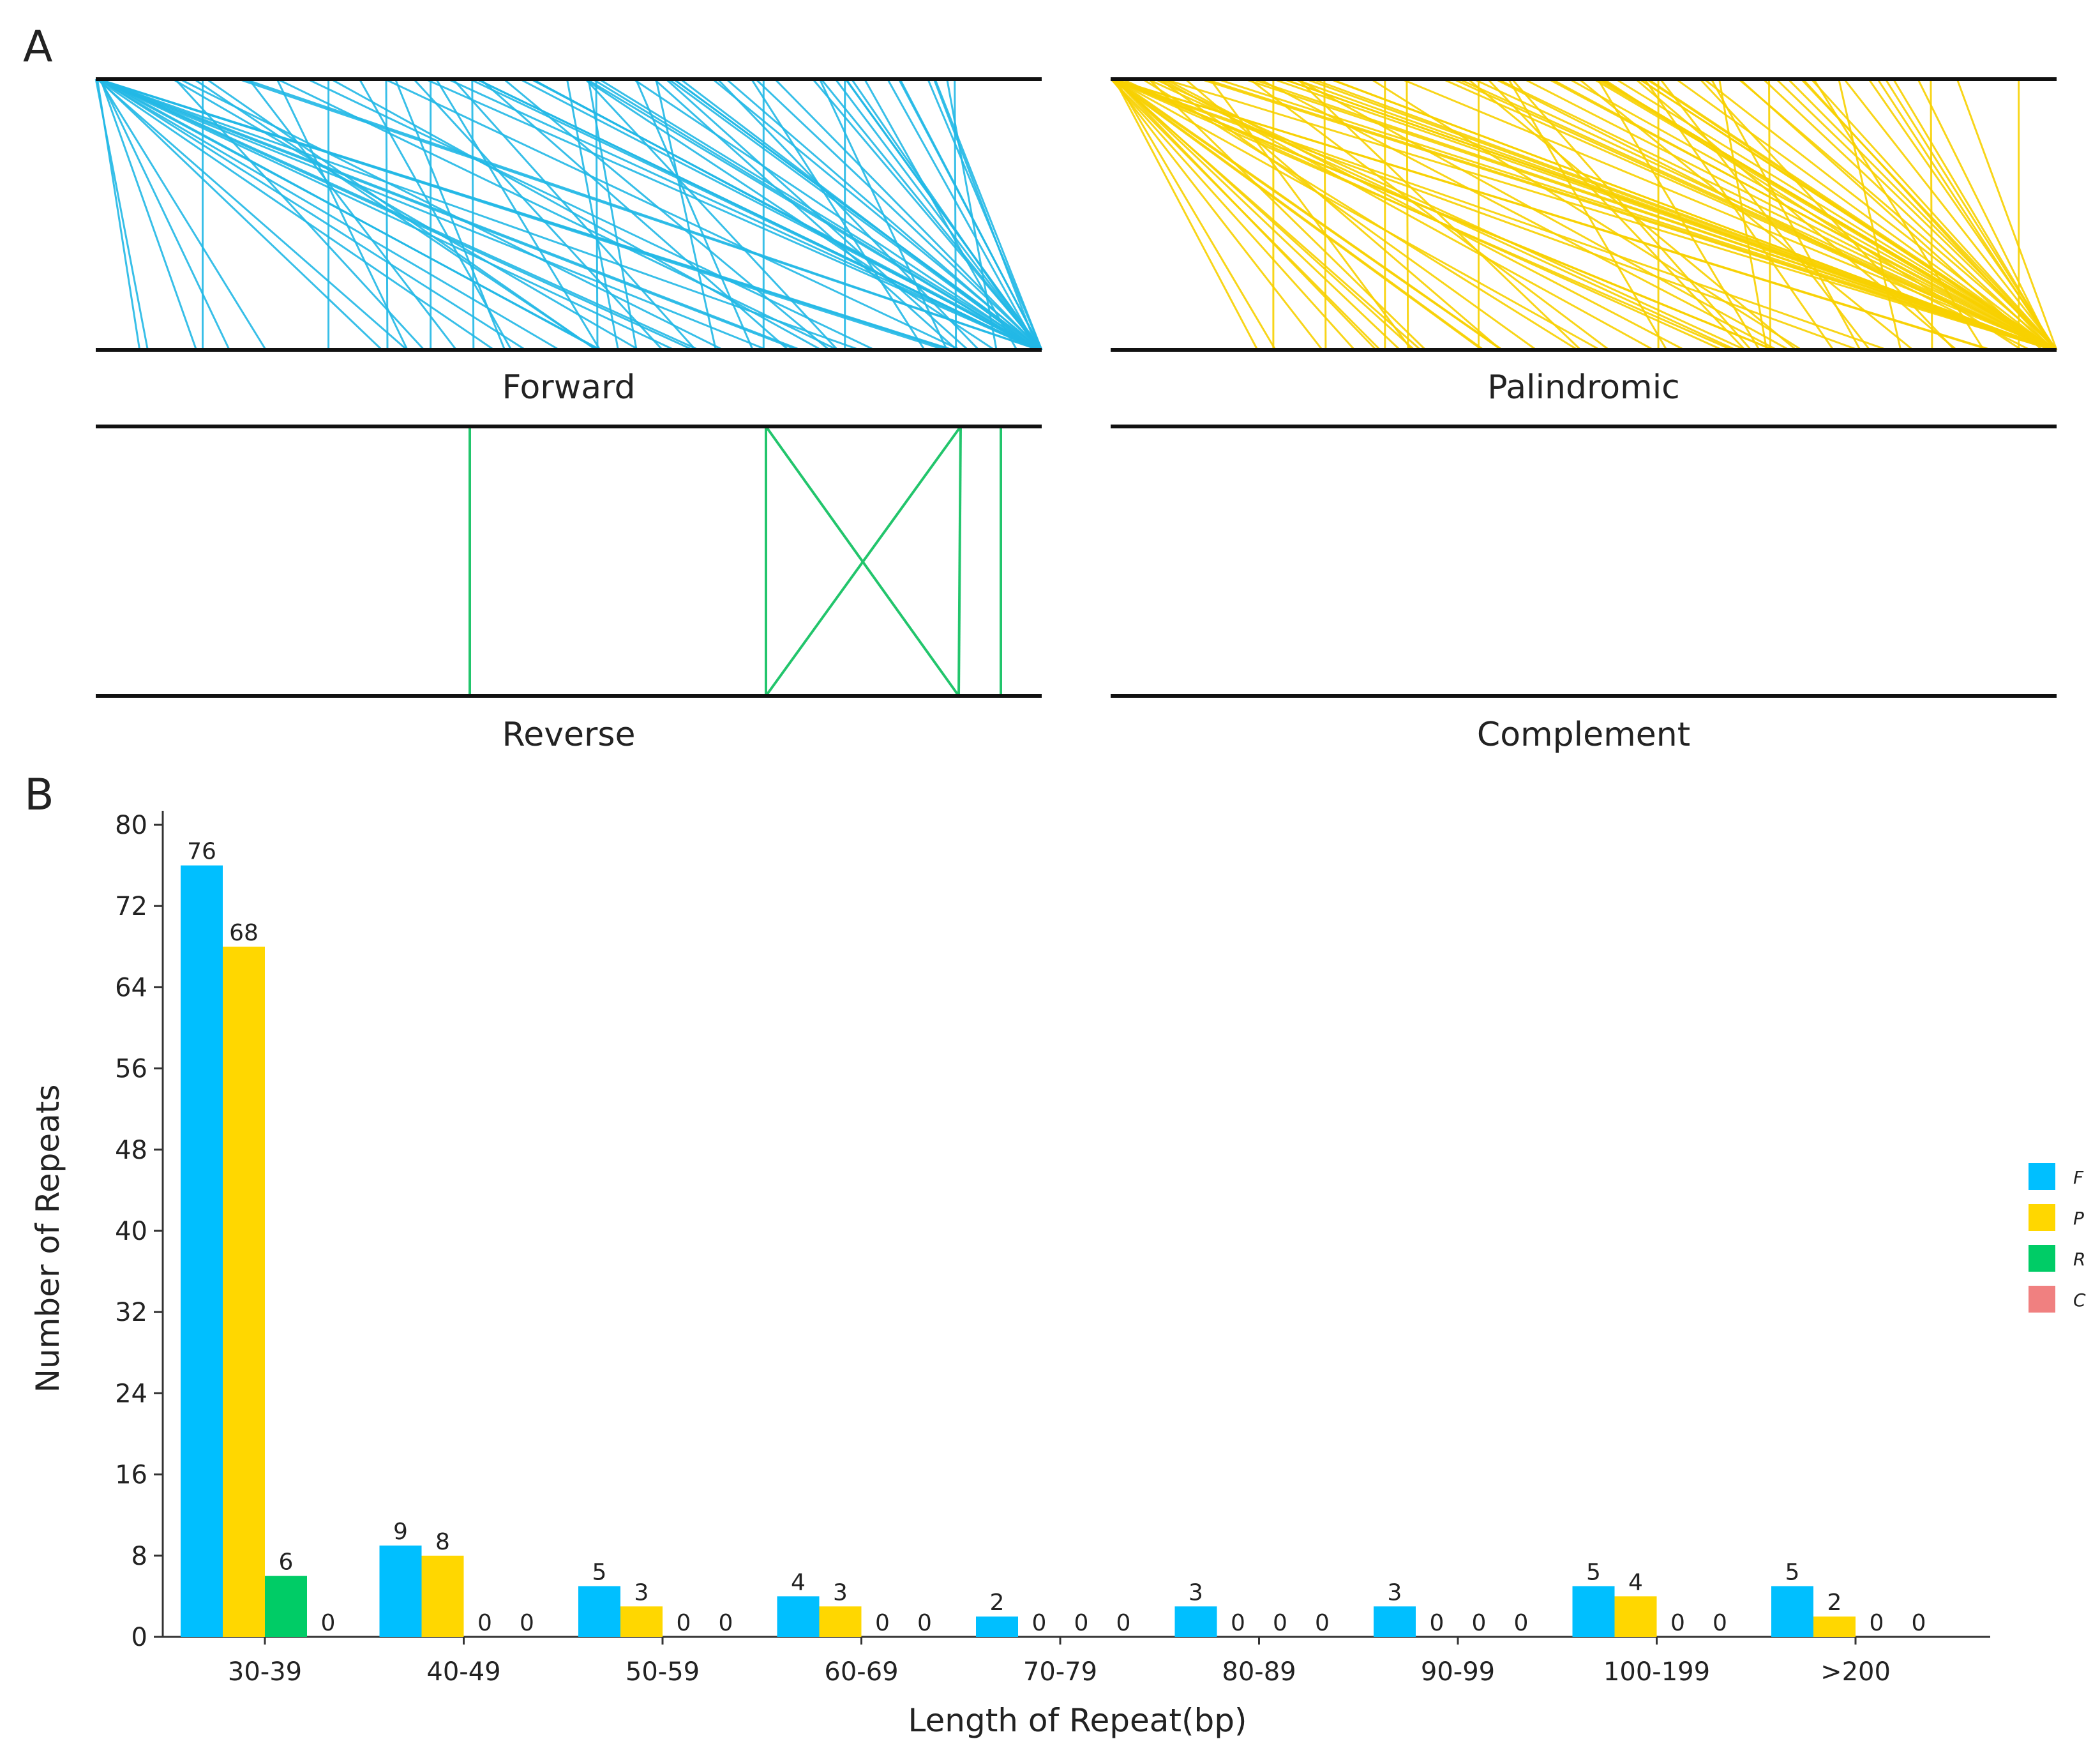  I want to click on legend-label-C: C, so click(2079, 1300).